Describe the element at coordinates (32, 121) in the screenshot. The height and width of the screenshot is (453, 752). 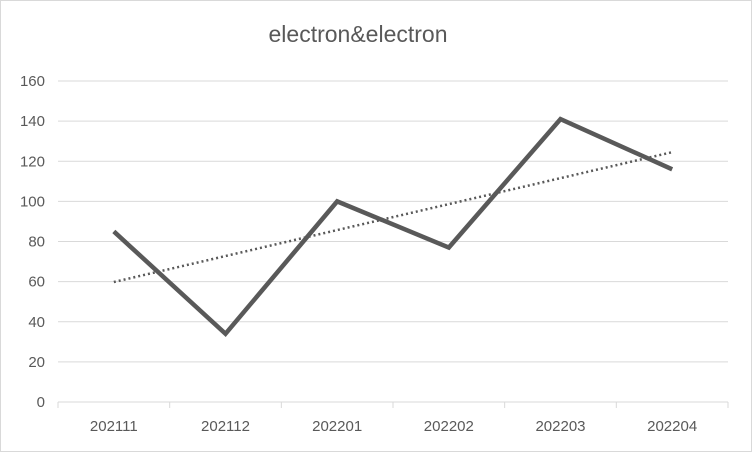
I see `y-tick-label-140: 140` at that location.